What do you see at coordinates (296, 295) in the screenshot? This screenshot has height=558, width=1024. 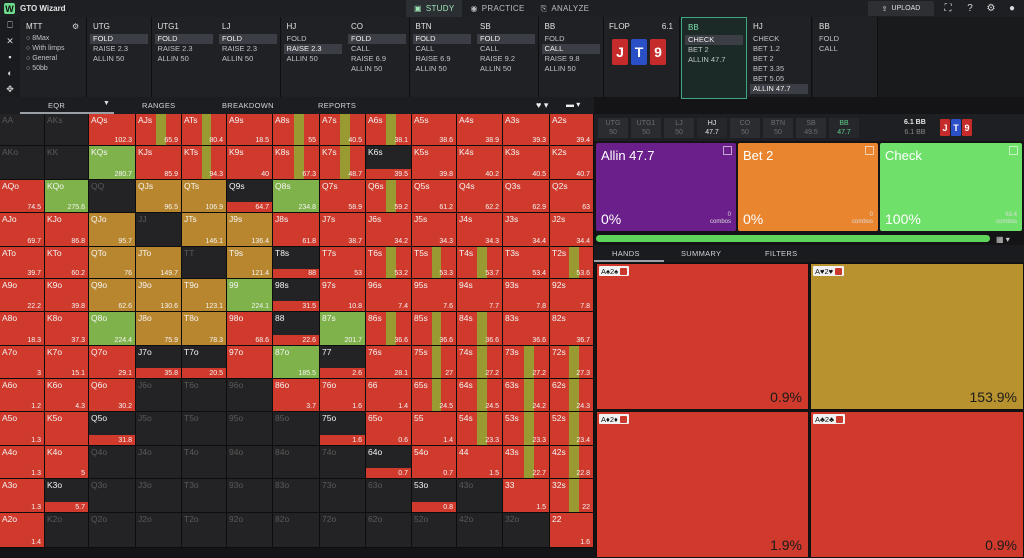 I see `hand-cell: 98s 31.5` at bounding box center [296, 295].